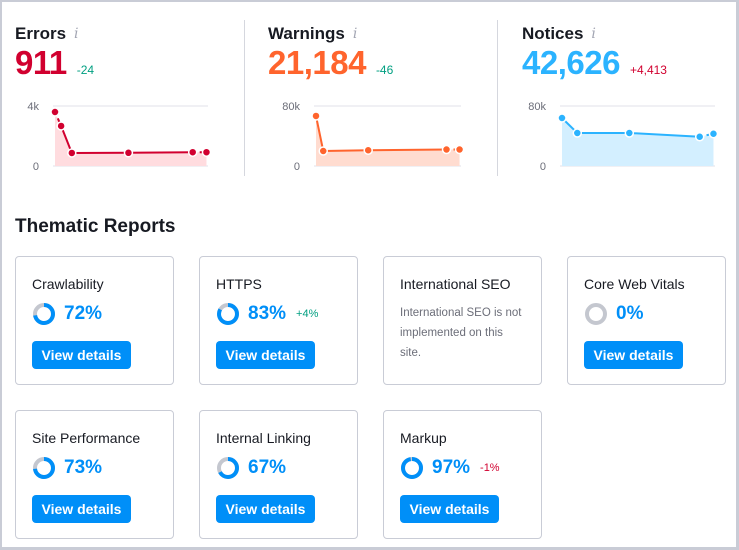 Image resolution: width=739 pixels, height=550 pixels. What do you see at coordinates (41, 33) in the screenshot?
I see `metric-title: Errors` at bounding box center [41, 33].